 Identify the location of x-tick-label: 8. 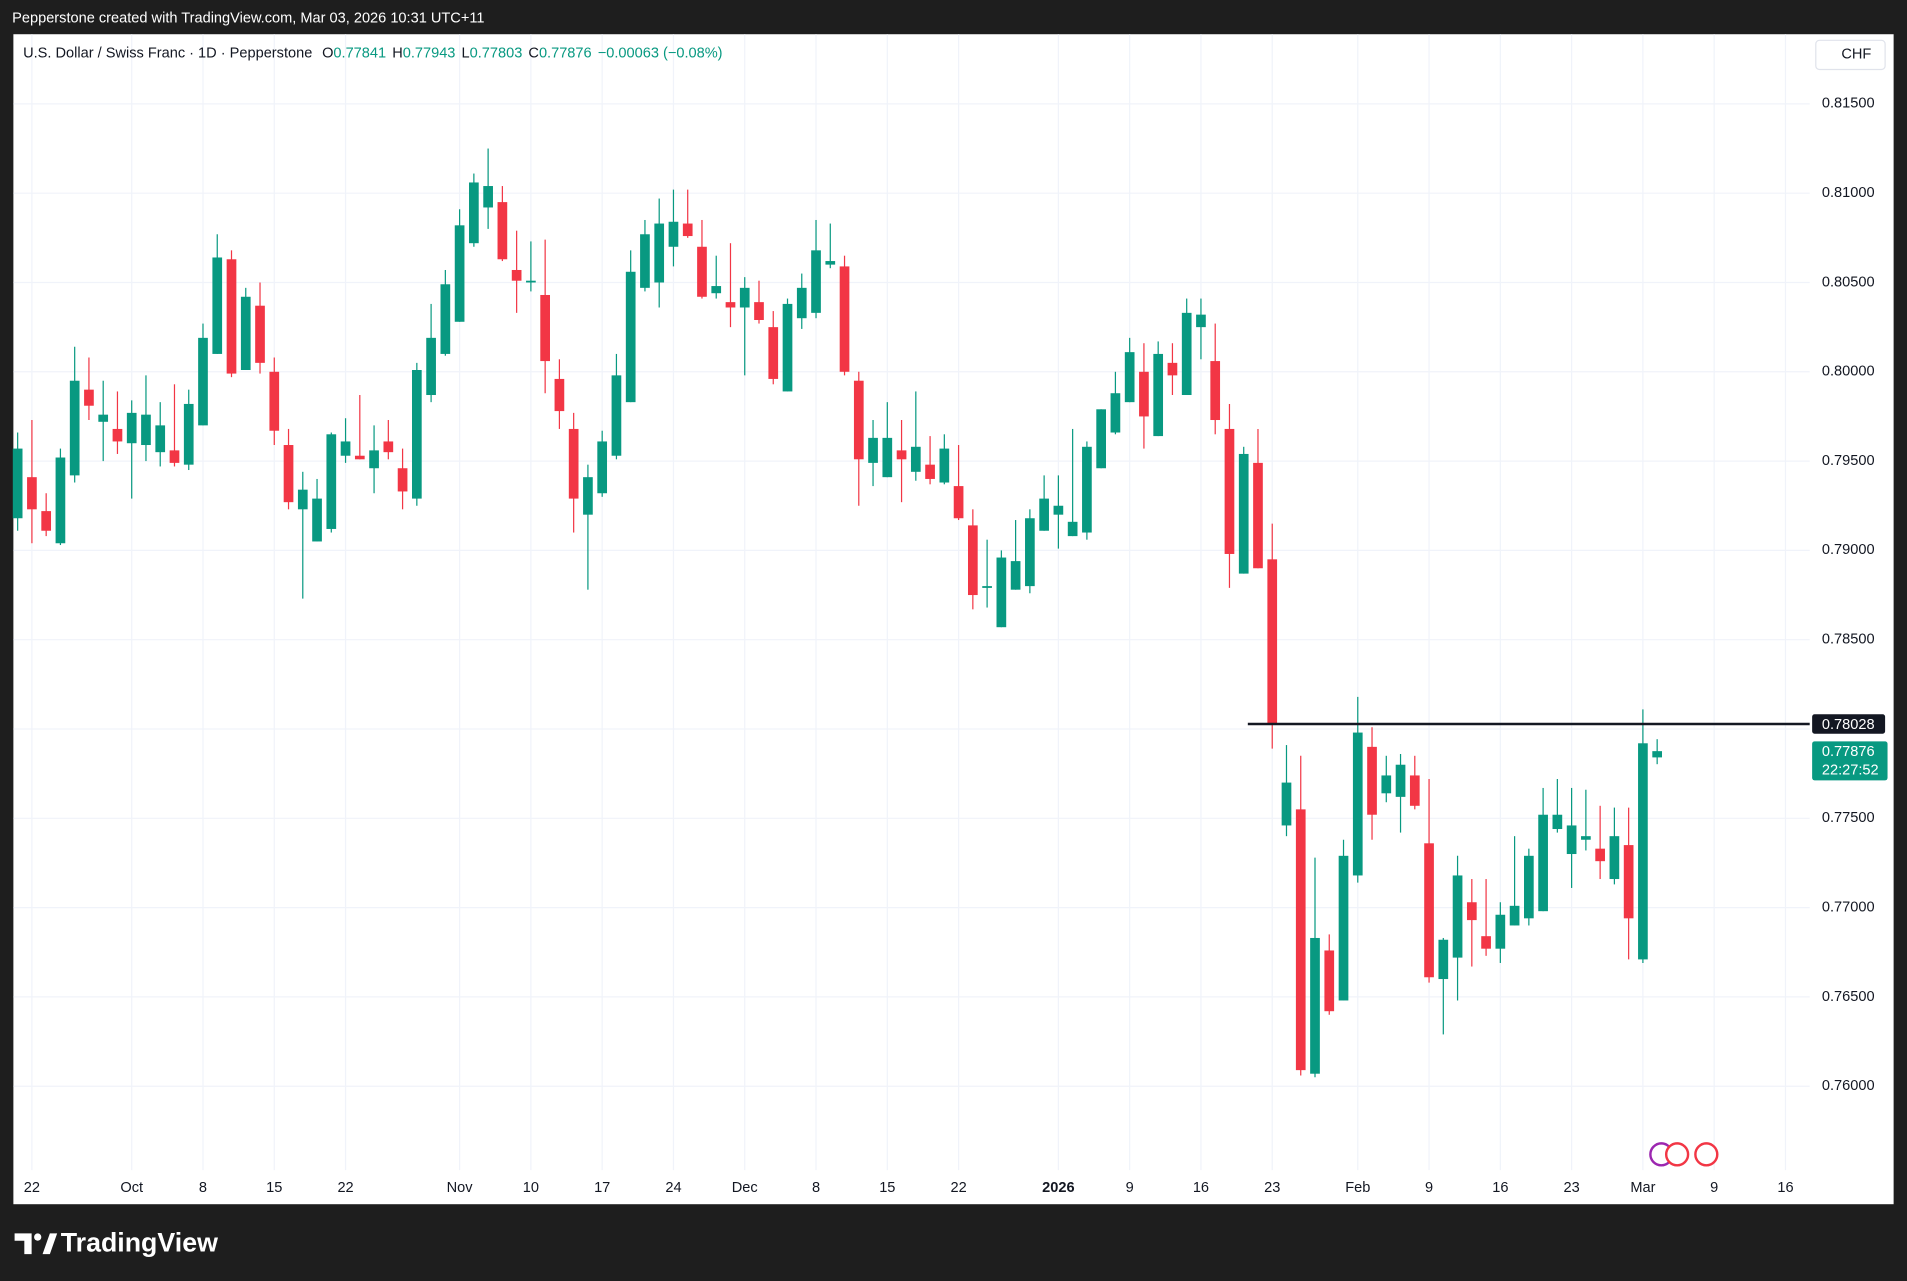
(816, 1188).